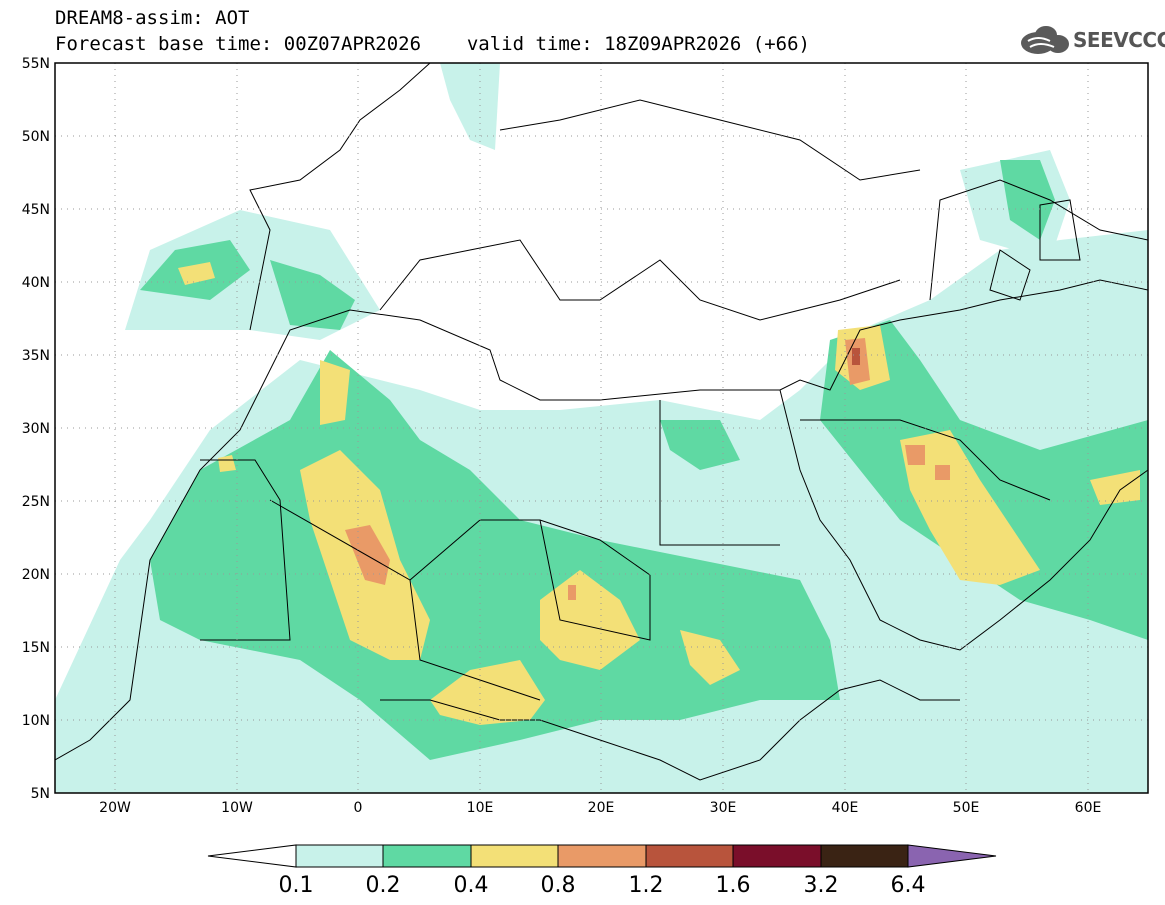 The height and width of the screenshot is (905, 1165). Describe the element at coordinates (646, 885) in the screenshot. I see `colorbar-label: 1.2` at that location.